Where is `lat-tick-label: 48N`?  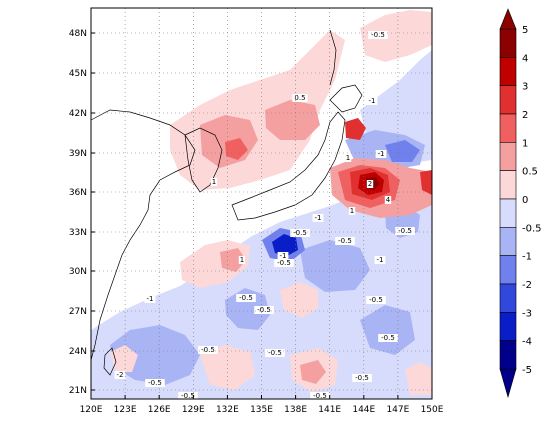
lat-tick-label: 48N is located at coordinates (78, 34).